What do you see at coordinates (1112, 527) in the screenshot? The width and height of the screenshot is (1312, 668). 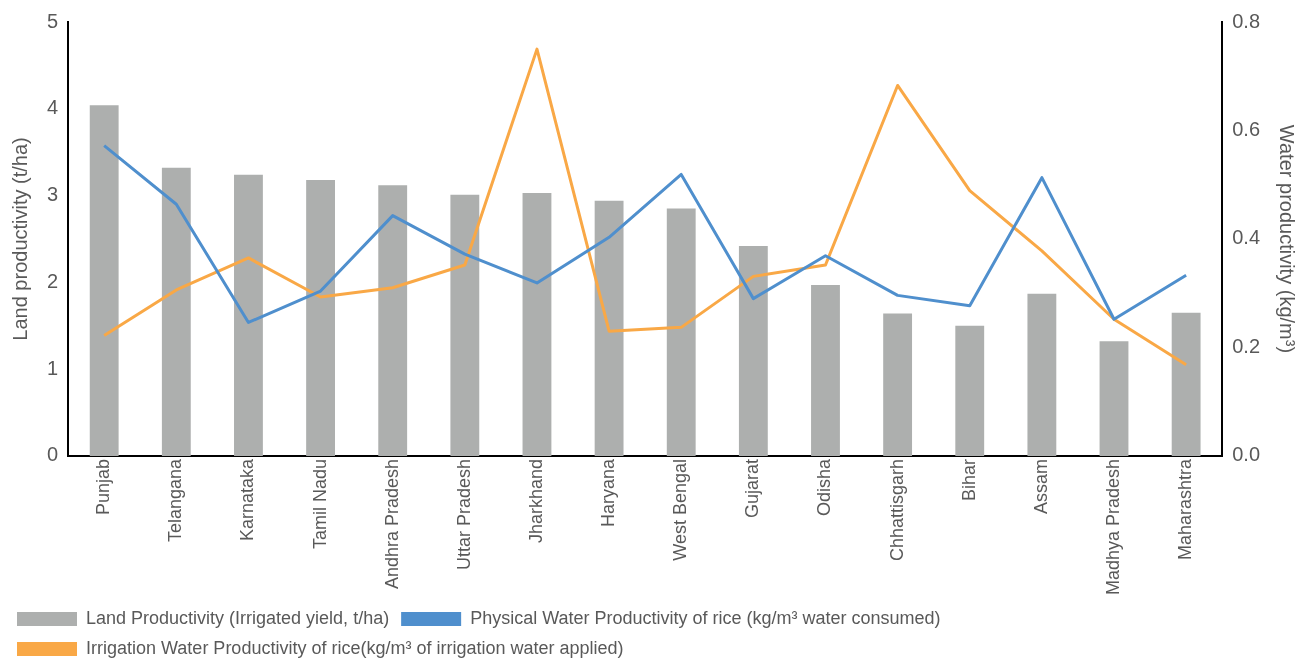 I see `x-tick-label: Madhya Pradesh` at bounding box center [1112, 527].